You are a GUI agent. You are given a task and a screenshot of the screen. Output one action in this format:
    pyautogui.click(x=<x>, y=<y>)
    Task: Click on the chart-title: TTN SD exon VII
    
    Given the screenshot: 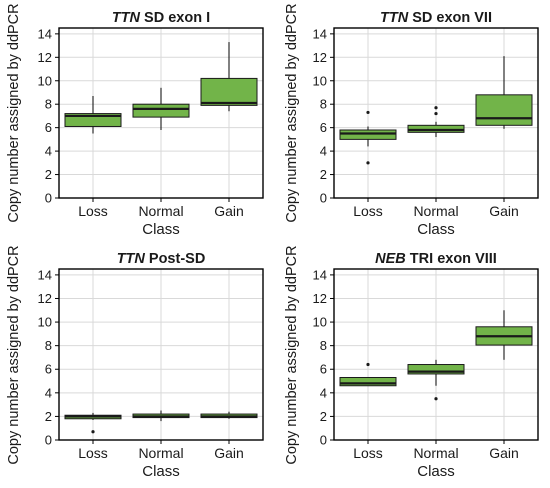 What is the action you would take?
    pyautogui.click(x=436, y=18)
    